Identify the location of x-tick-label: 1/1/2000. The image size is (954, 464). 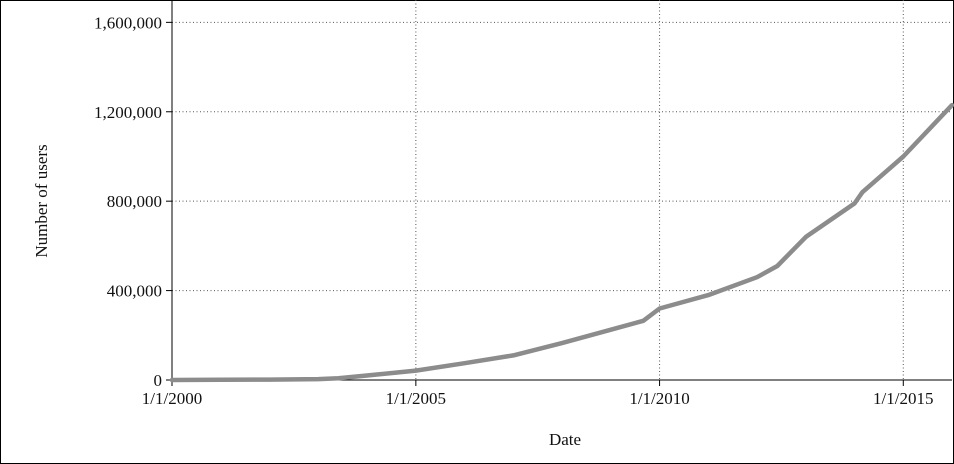
(172, 398).